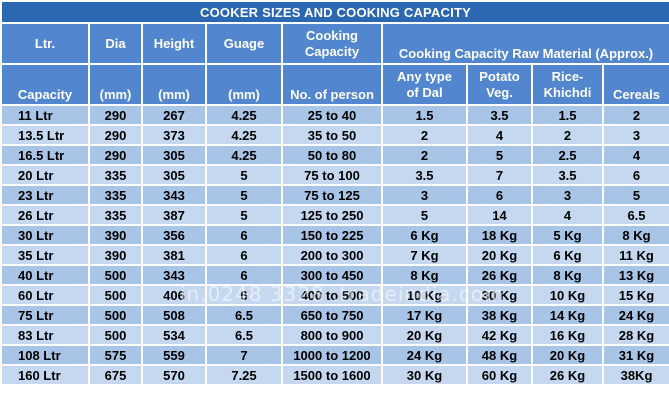  I want to click on table-row: 30 Ltr 390 356 6 150 to 225 6 Kg 18 Kg 5 Kg 8 Kg, so click(334, 235).